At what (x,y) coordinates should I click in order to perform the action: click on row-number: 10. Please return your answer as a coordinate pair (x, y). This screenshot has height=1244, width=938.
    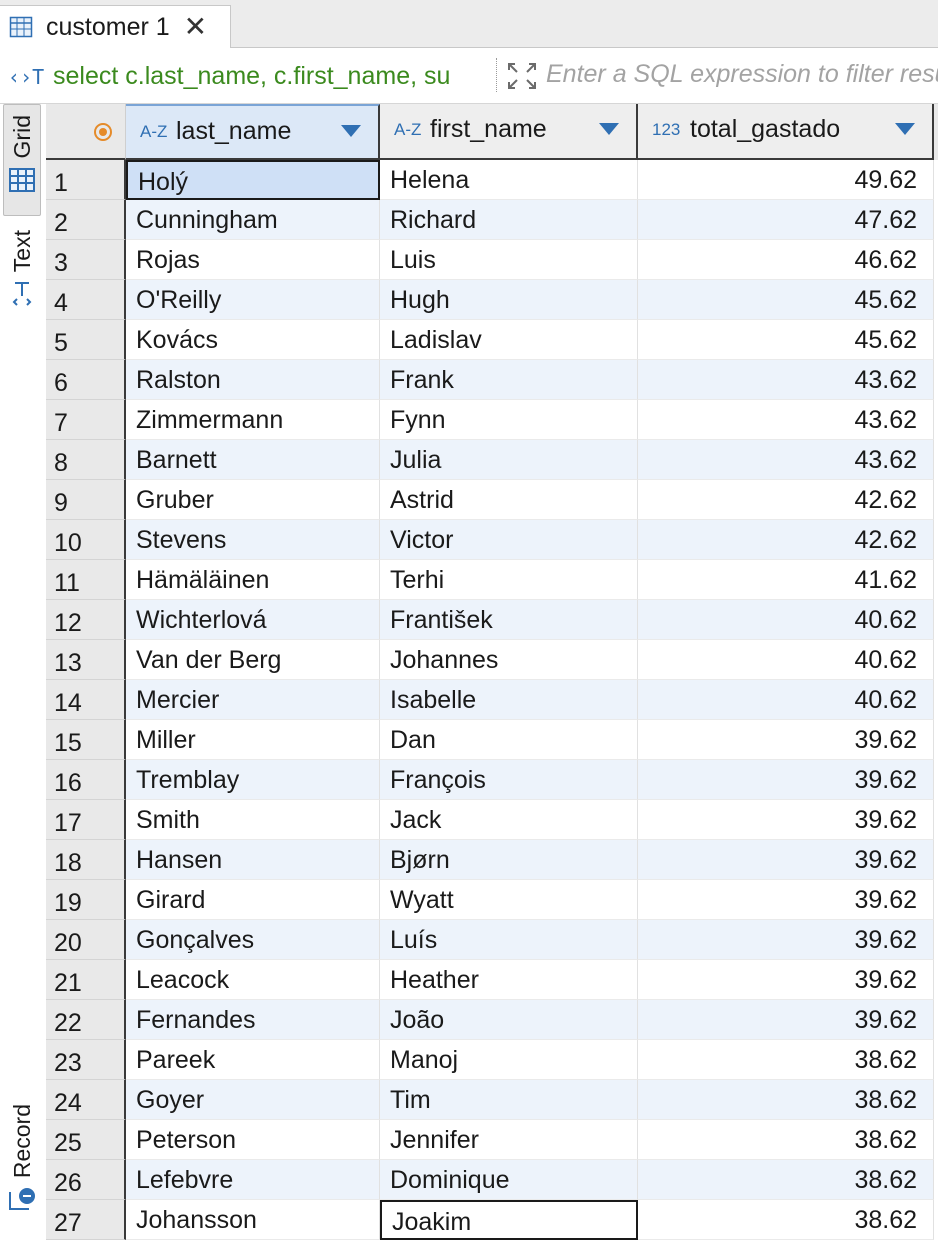
    Looking at the image, I should click on (86, 540).